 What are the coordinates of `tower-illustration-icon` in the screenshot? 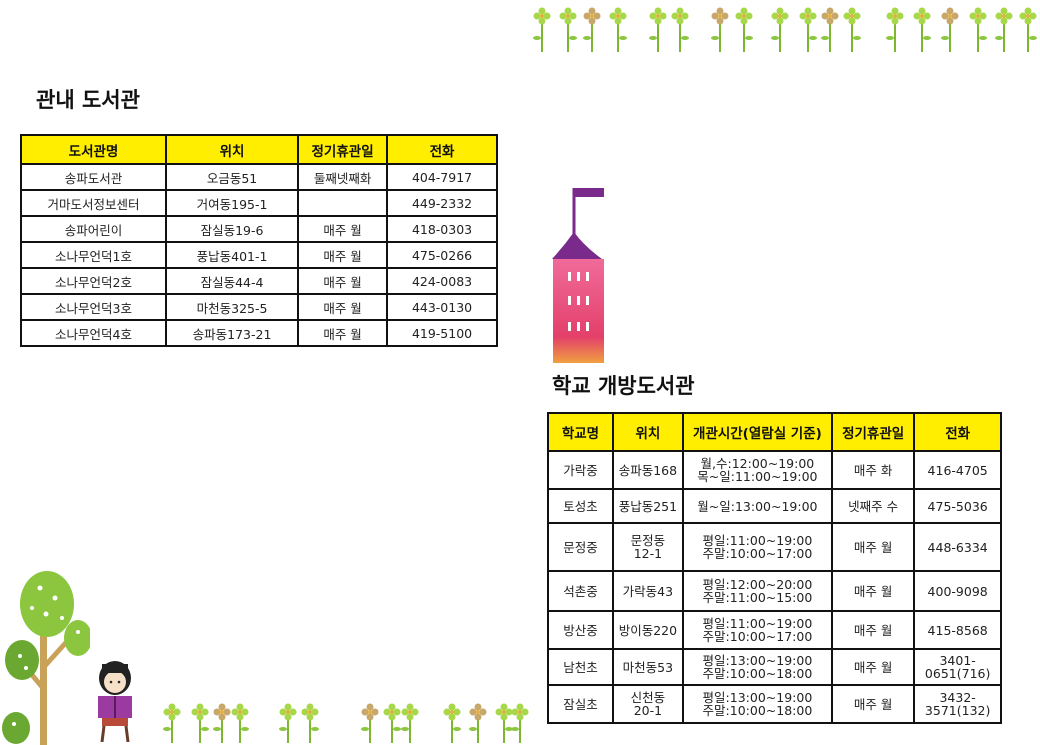 It's located at (578, 275).